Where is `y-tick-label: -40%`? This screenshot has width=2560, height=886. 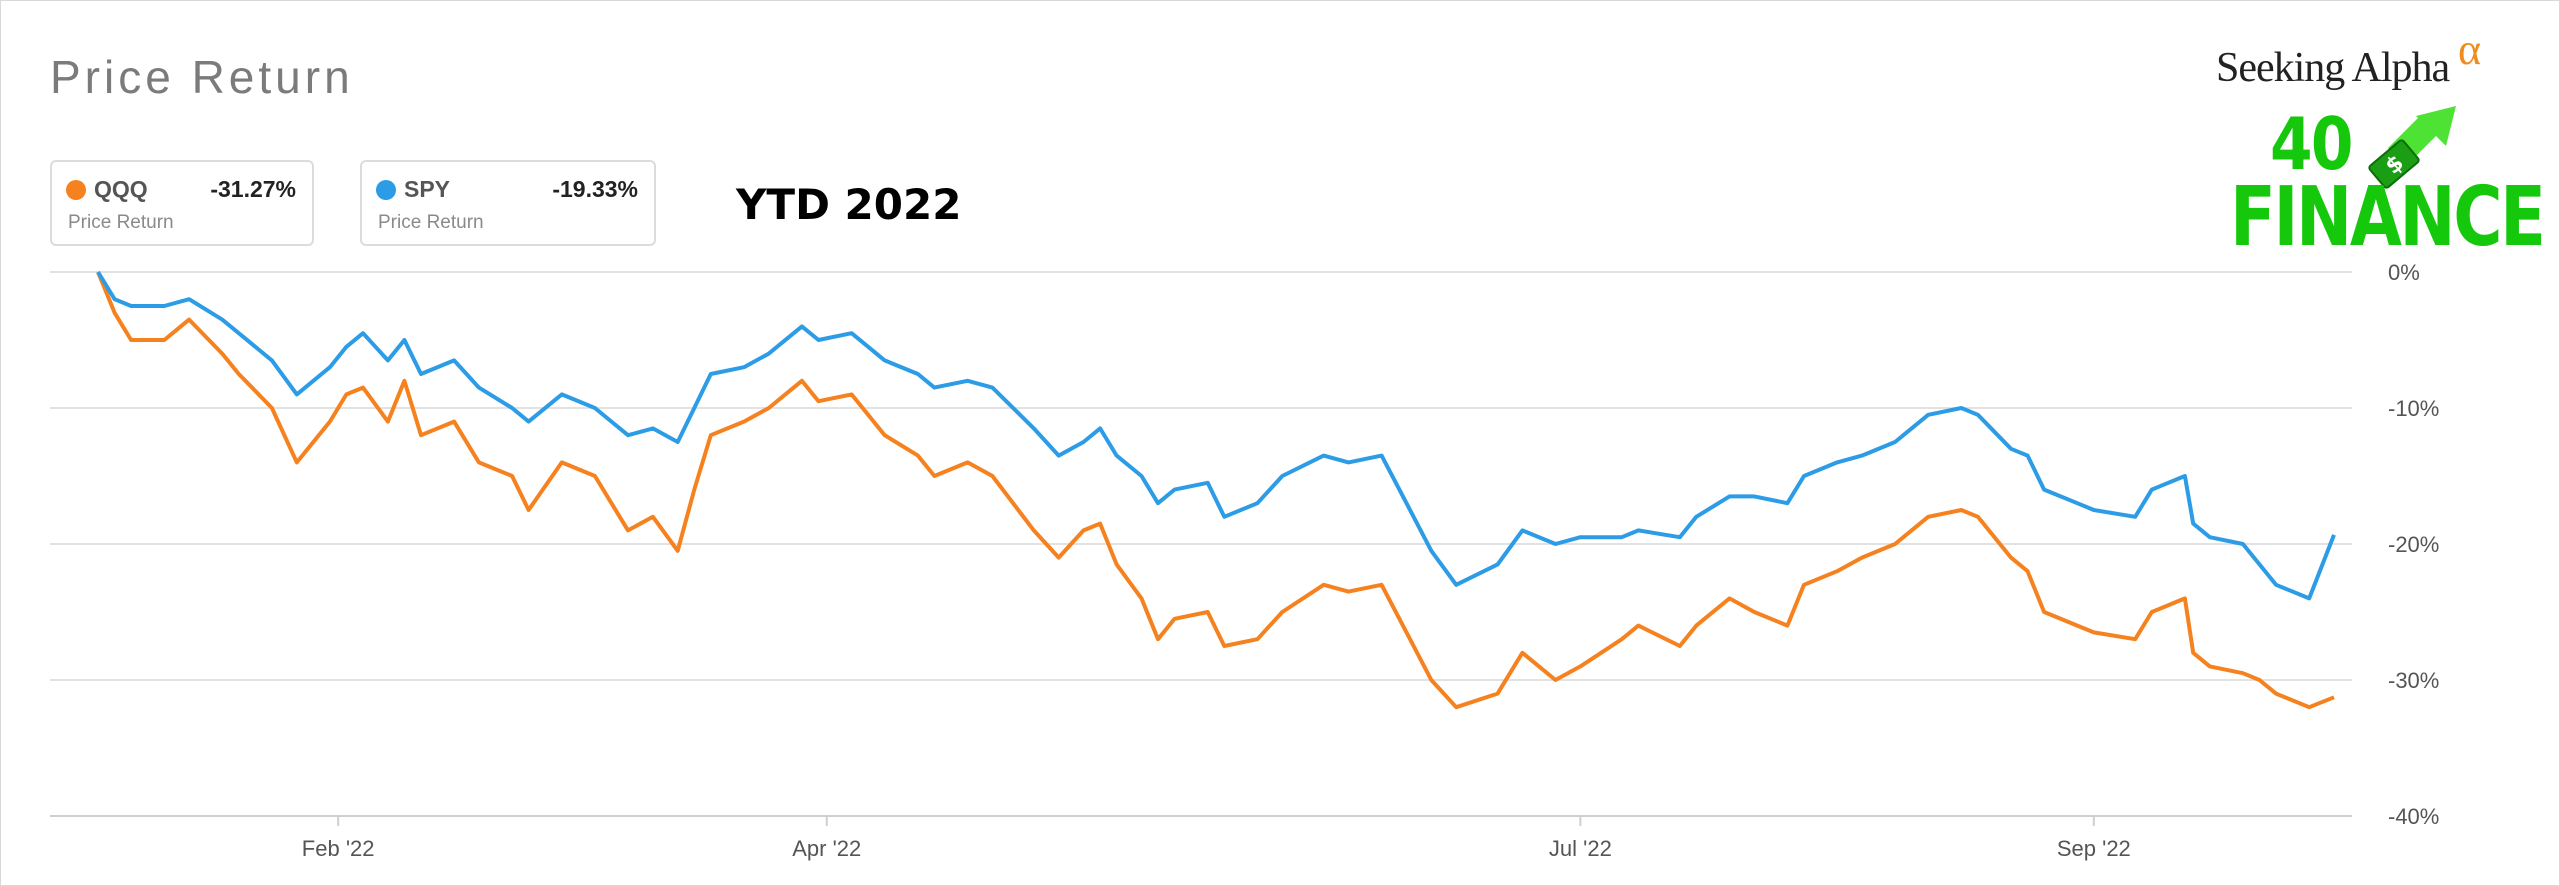 y-tick-label: -40% is located at coordinates (2413, 816).